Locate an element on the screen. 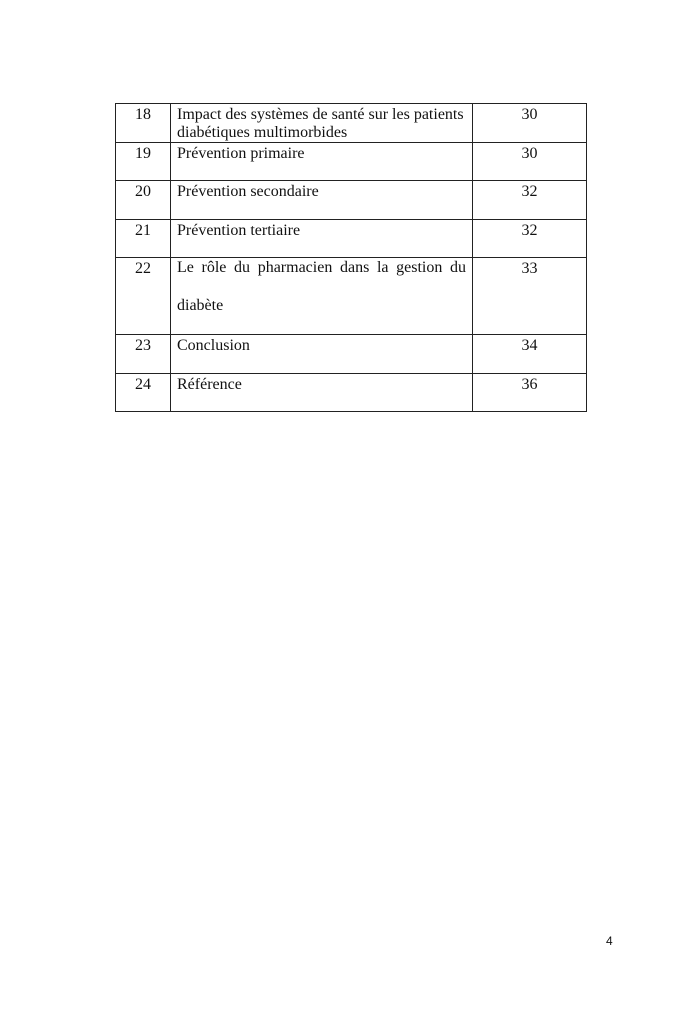  toc-page: 33 is located at coordinates (529, 296).